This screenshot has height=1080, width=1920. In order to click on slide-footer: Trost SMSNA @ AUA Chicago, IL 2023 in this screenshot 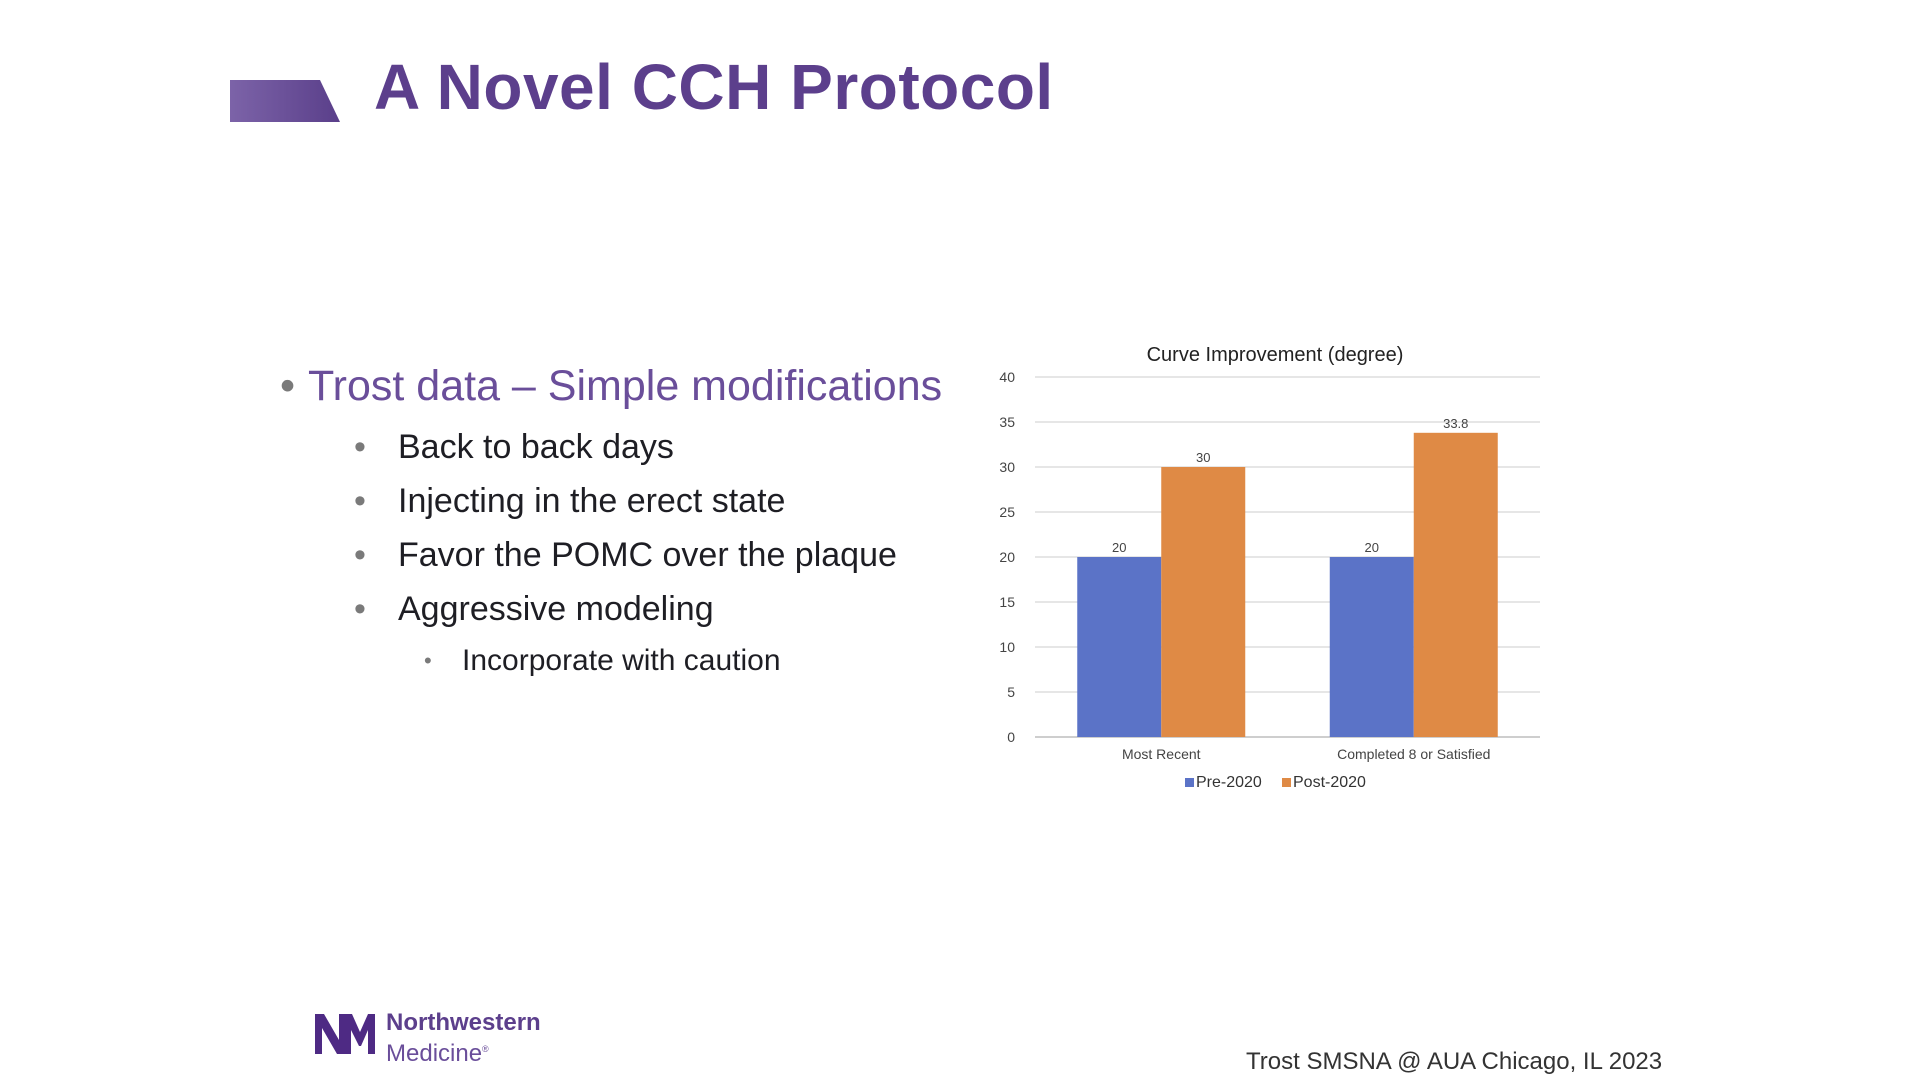, I will do `click(1454, 1061)`.